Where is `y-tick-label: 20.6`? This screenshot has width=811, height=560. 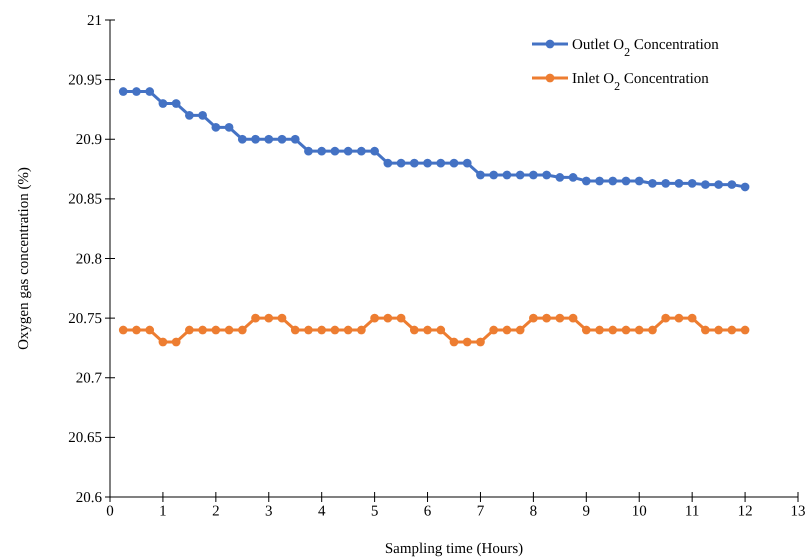
y-tick-label: 20.6 is located at coordinates (89, 498).